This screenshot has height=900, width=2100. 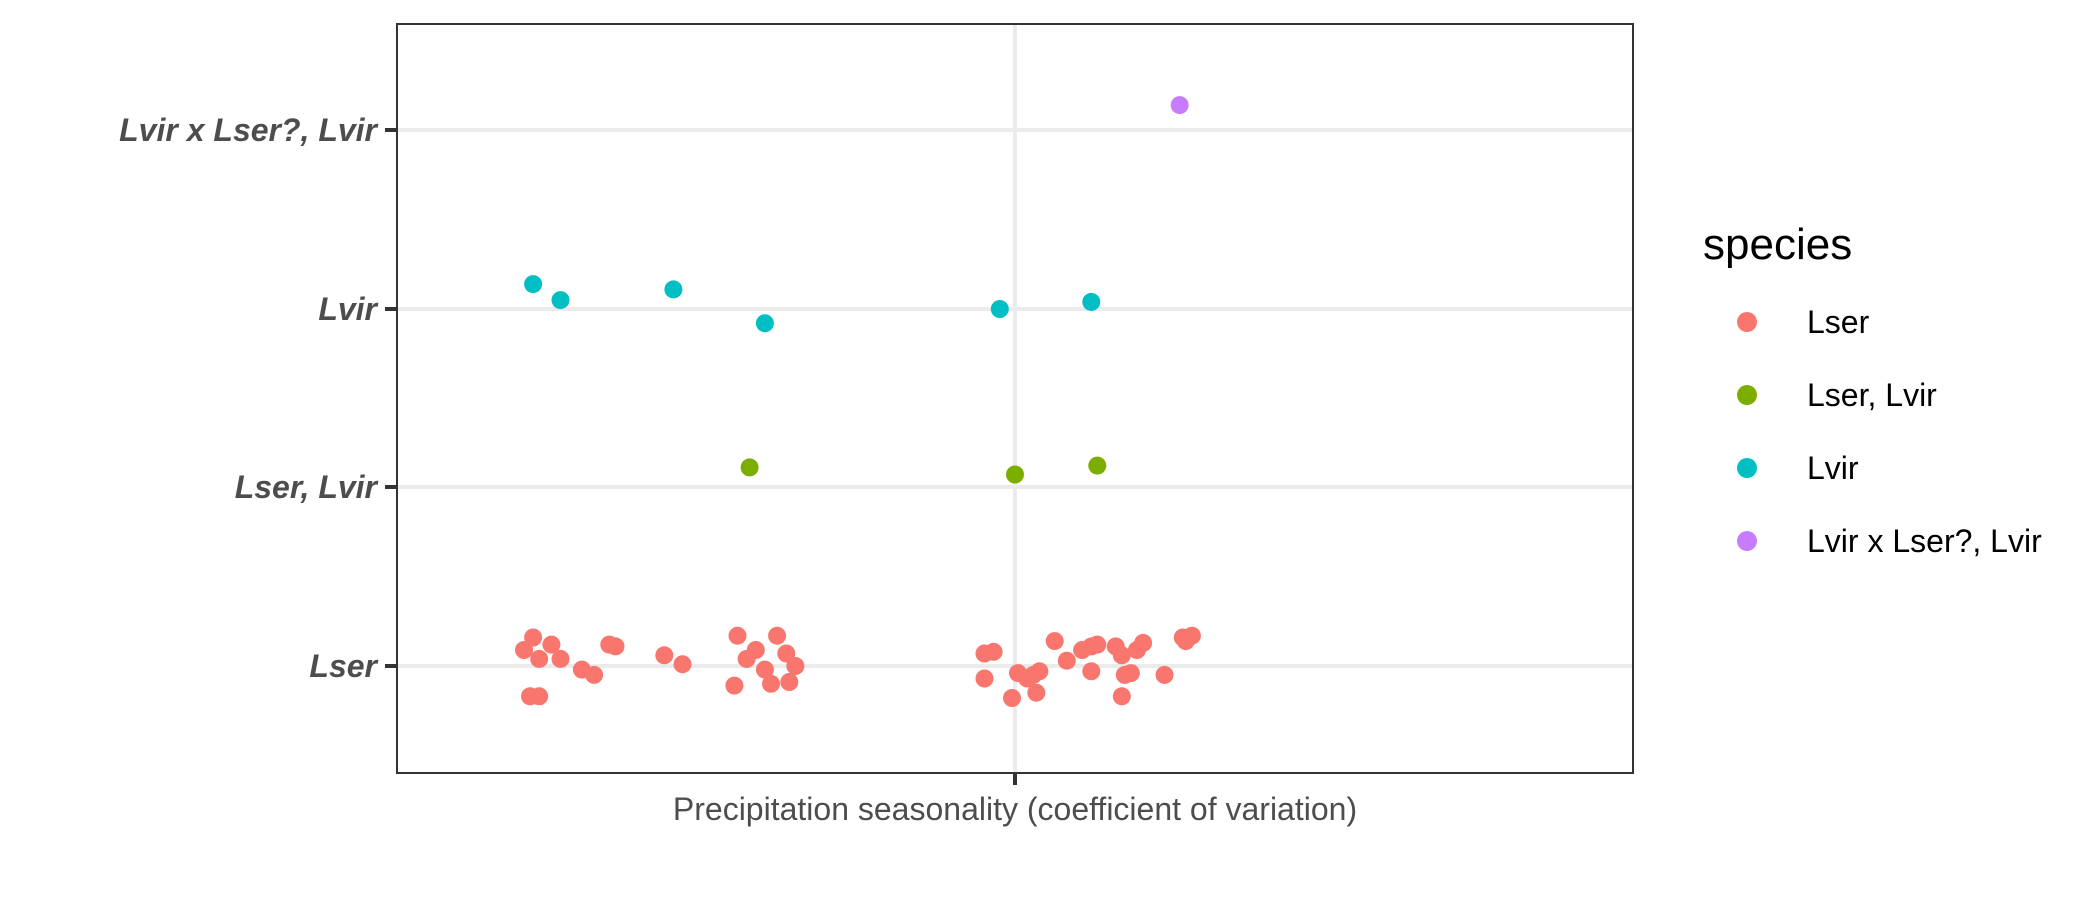 What do you see at coordinates (343, 666) in the screenshot?
I see `y-tick-label-lser: Lser` at bounding box center [343, 666].